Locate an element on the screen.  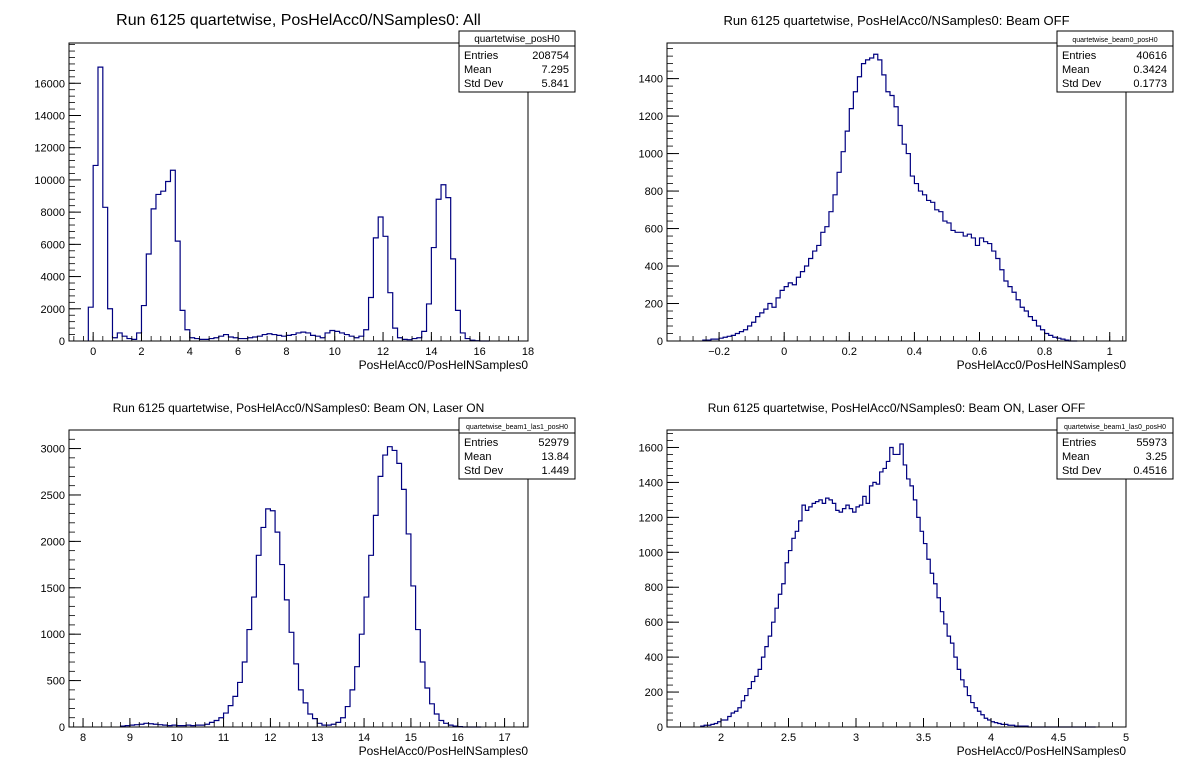
stats-value: 13.84 is located at coordinates (555, 457).